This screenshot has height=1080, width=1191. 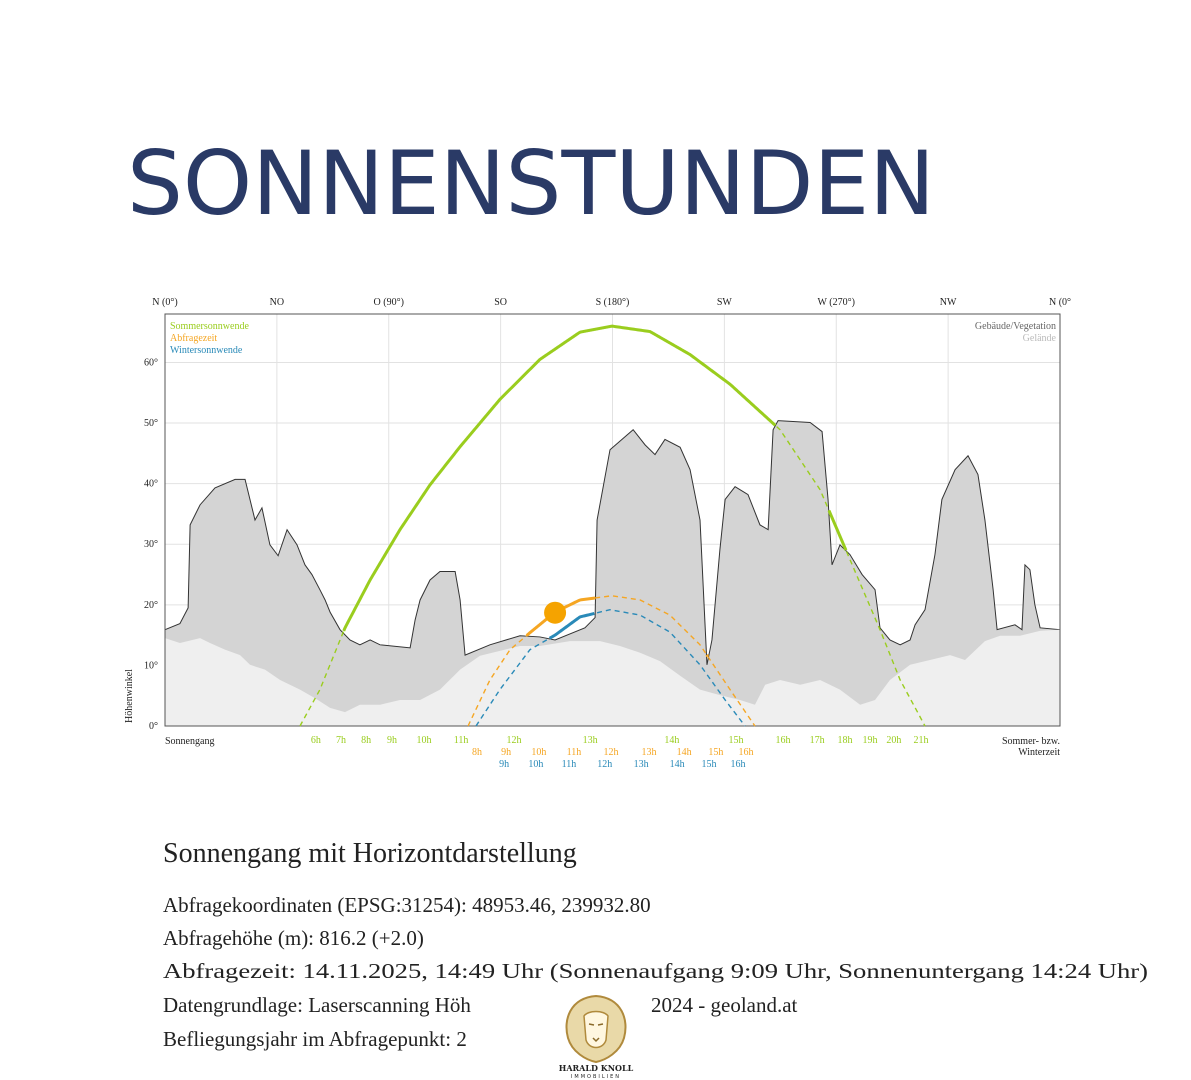 What do you see at coordinates (151, 362) in the screenshot?
I see `y-tick-label: 60°` at bounding box center [151, 362].